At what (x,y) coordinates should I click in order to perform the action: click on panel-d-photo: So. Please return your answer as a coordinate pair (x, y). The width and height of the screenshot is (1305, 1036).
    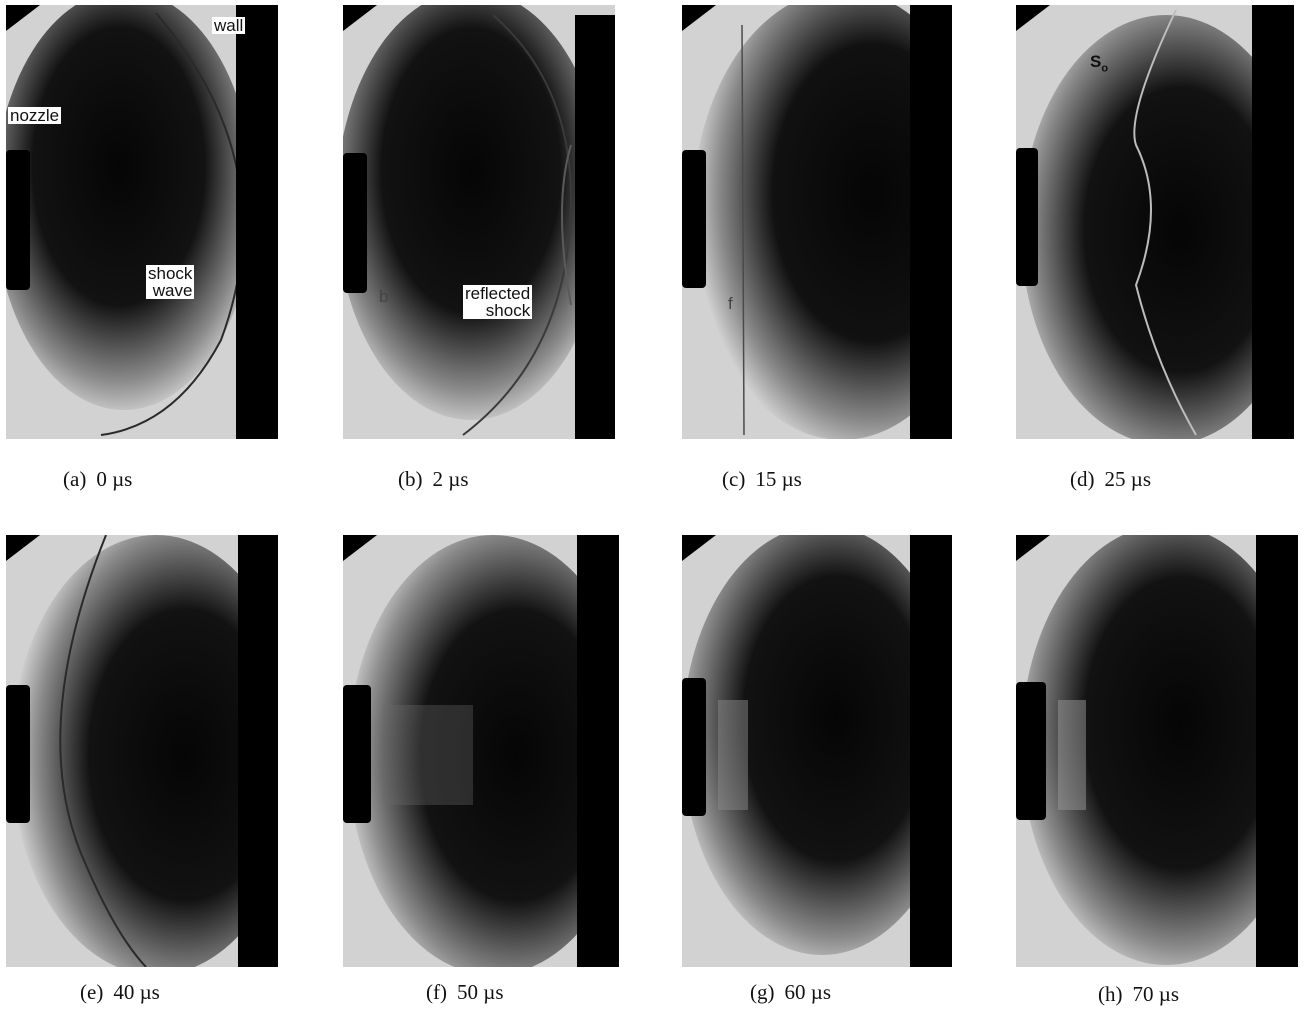
    Looking at the image, I should click on (1155, 222).